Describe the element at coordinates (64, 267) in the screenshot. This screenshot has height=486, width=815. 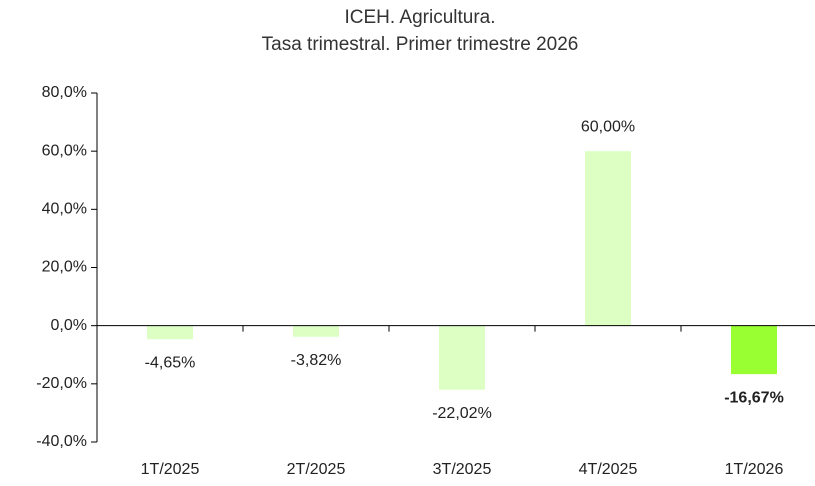
I see `y-tick-label: 20,0%` at that location.